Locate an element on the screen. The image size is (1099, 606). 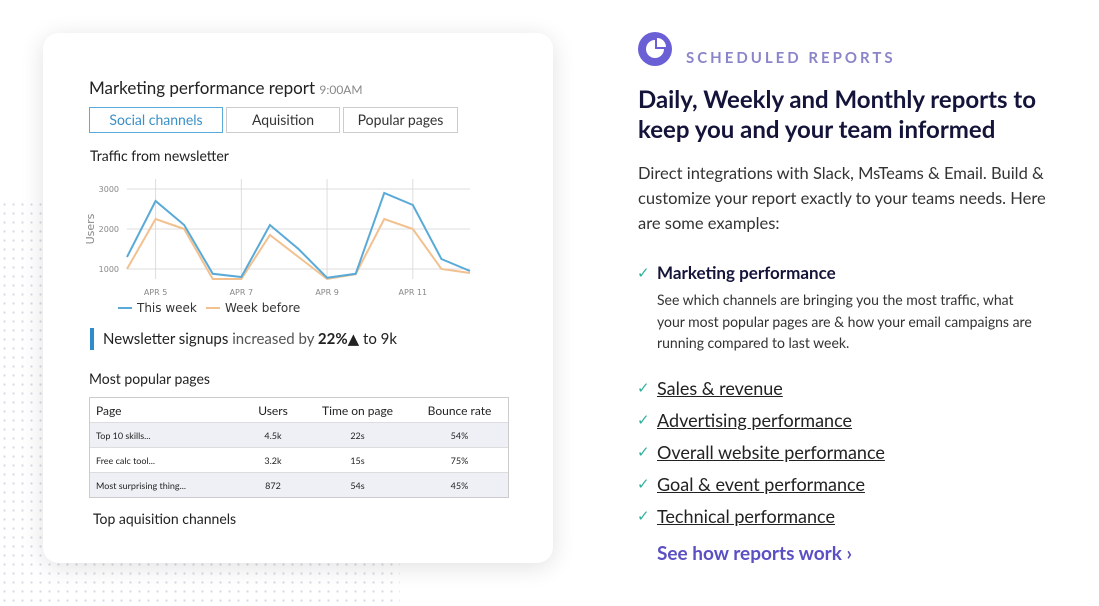
section-title: Top aquisition channels is located at coordinates (165, 518).